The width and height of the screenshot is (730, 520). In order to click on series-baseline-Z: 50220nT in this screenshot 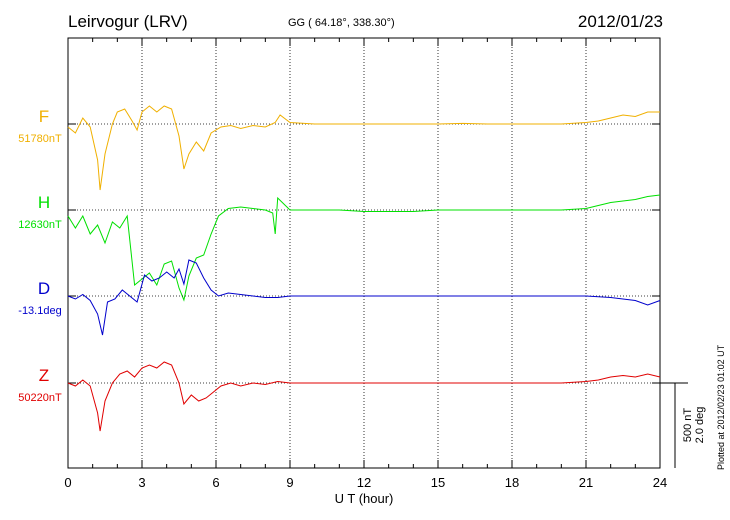, I will do `click(40, 398)`.